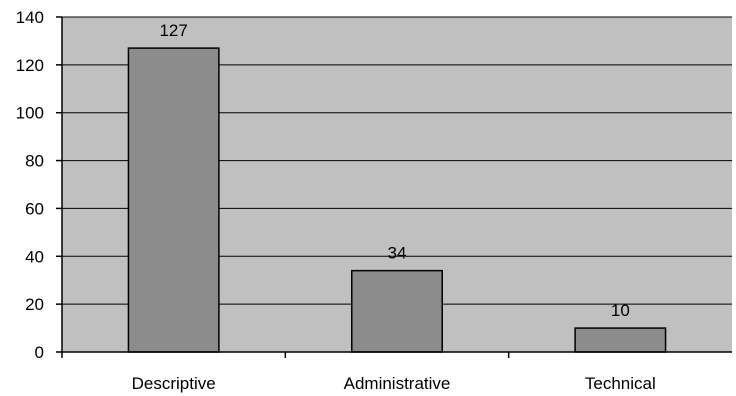 This screenshot has height=396, width=736. Describe the element at coordinates (397, 311) in the screenshot. I see `bar-administrative` at that location.